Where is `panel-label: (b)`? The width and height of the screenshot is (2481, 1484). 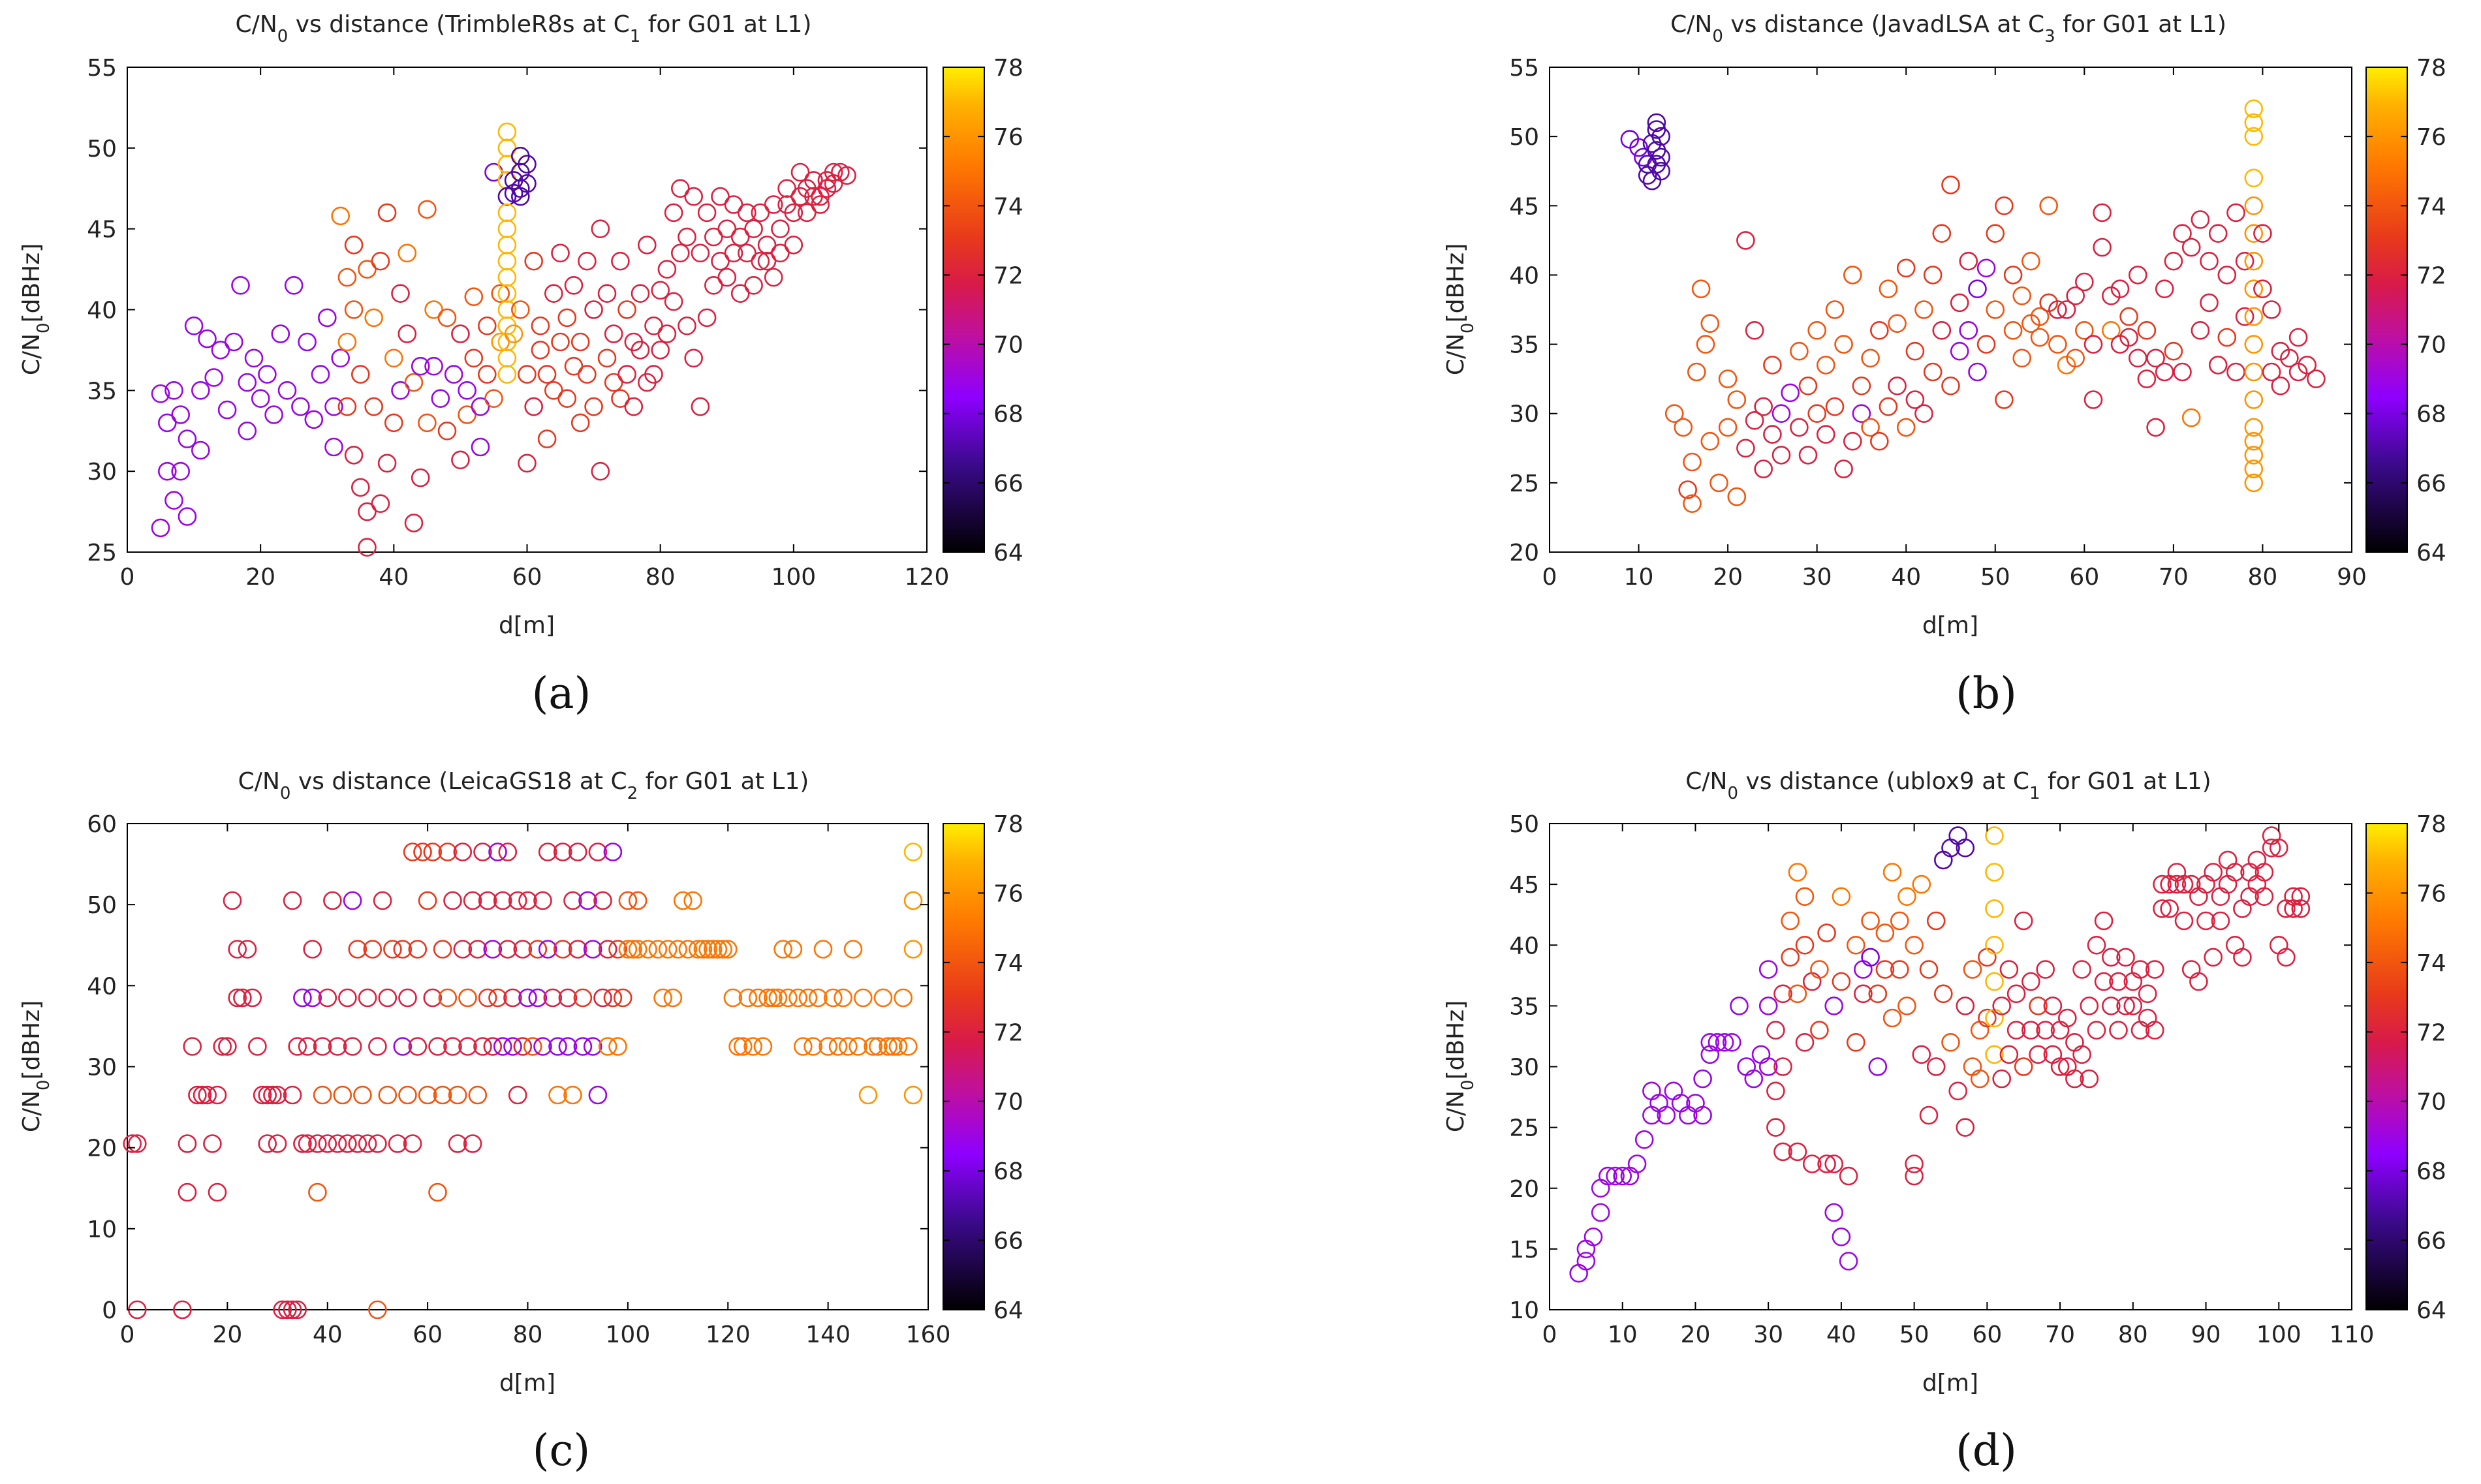 panel-label: (b) is located at coordinates (1986, 693).